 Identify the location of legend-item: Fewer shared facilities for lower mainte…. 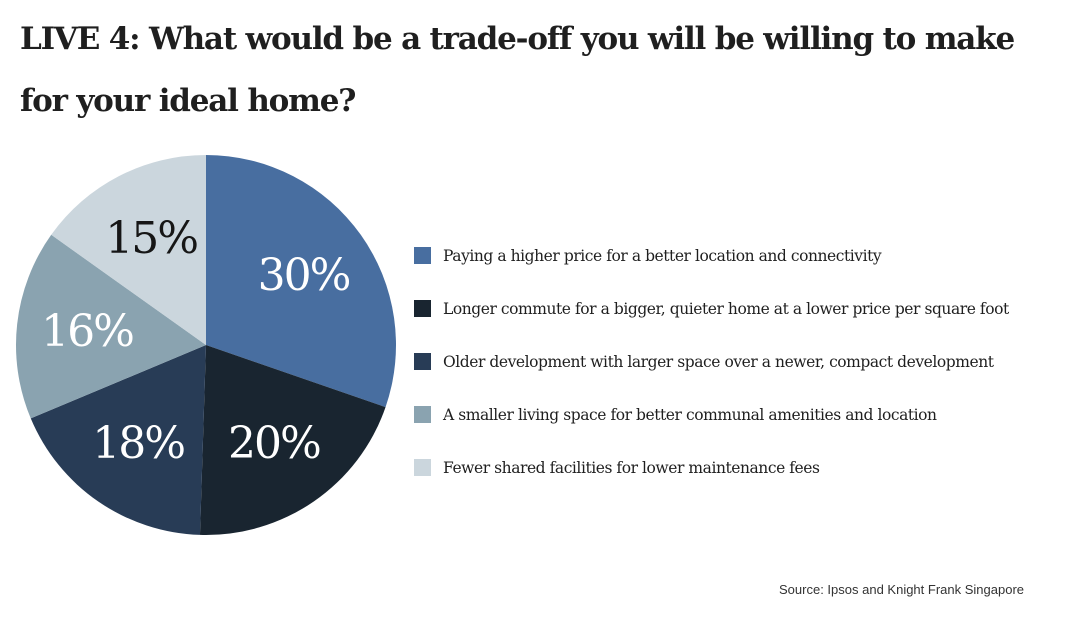
(711, 467).